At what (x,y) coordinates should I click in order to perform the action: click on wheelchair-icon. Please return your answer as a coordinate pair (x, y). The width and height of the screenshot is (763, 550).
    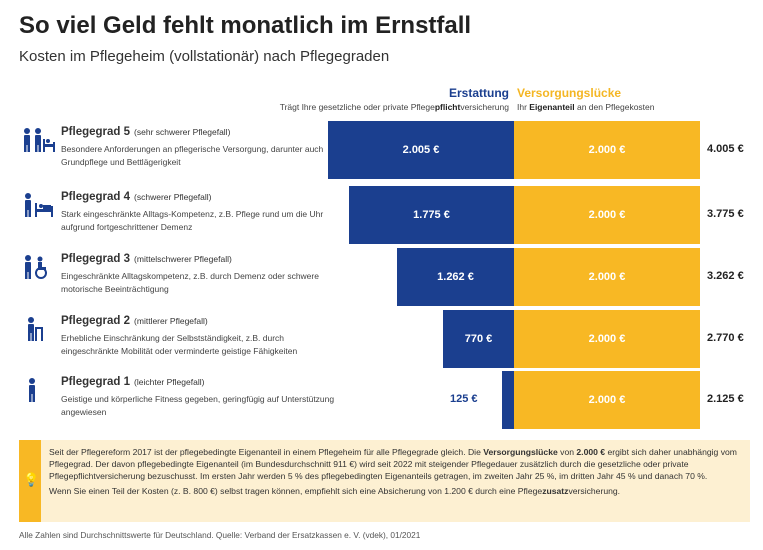
    Looking at the image, I should click on (39, 267).